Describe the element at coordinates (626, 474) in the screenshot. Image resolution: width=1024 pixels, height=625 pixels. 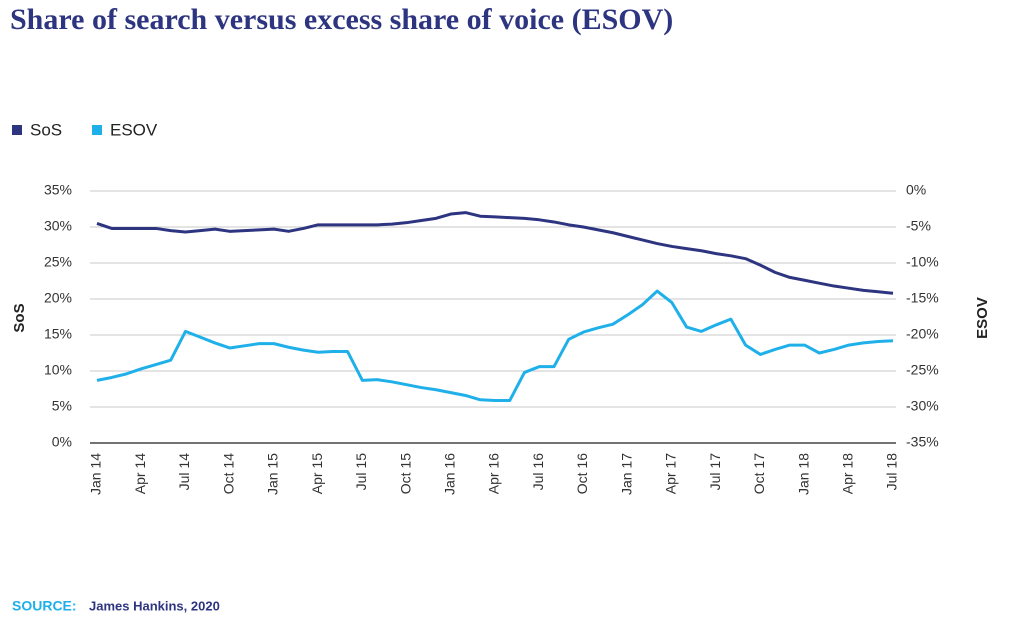
I see `x-tick-label: Jan 17` at that location.